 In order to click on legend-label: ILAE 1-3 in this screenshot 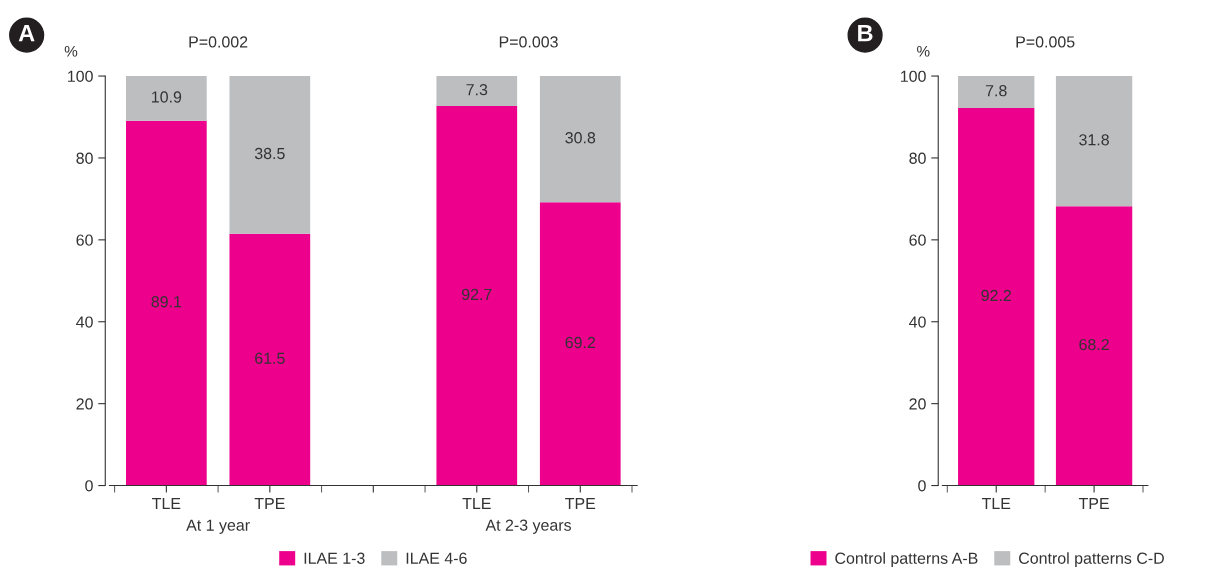, I will do `click(334, 558)`.